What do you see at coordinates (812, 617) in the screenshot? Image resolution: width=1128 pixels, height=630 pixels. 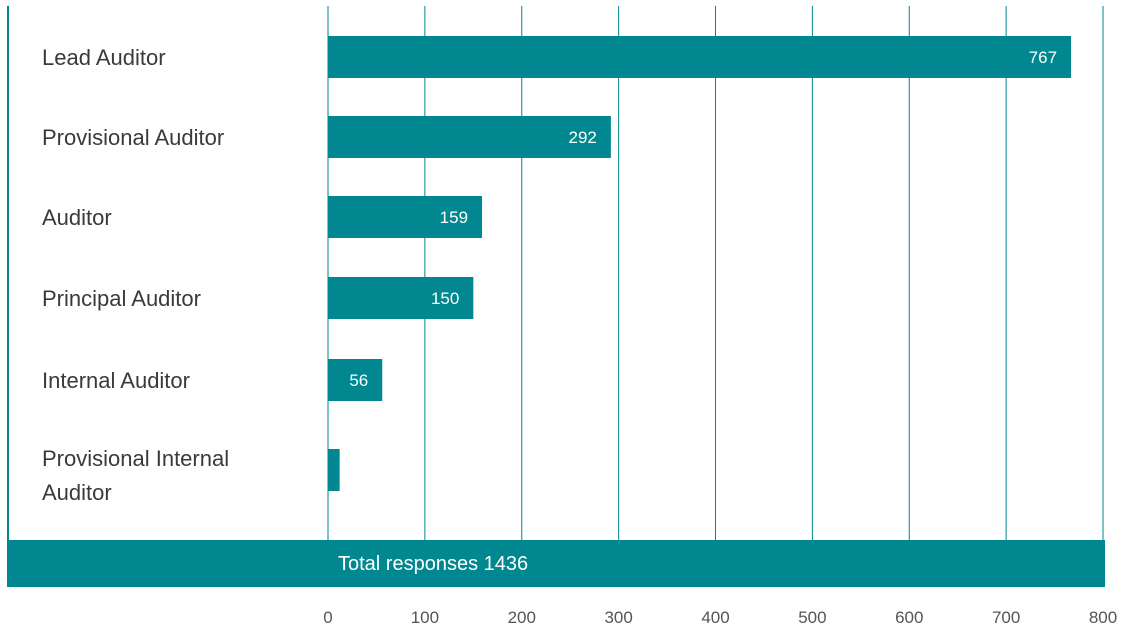 I see `x-tick-label: 500` at bounding box center [812, 617].